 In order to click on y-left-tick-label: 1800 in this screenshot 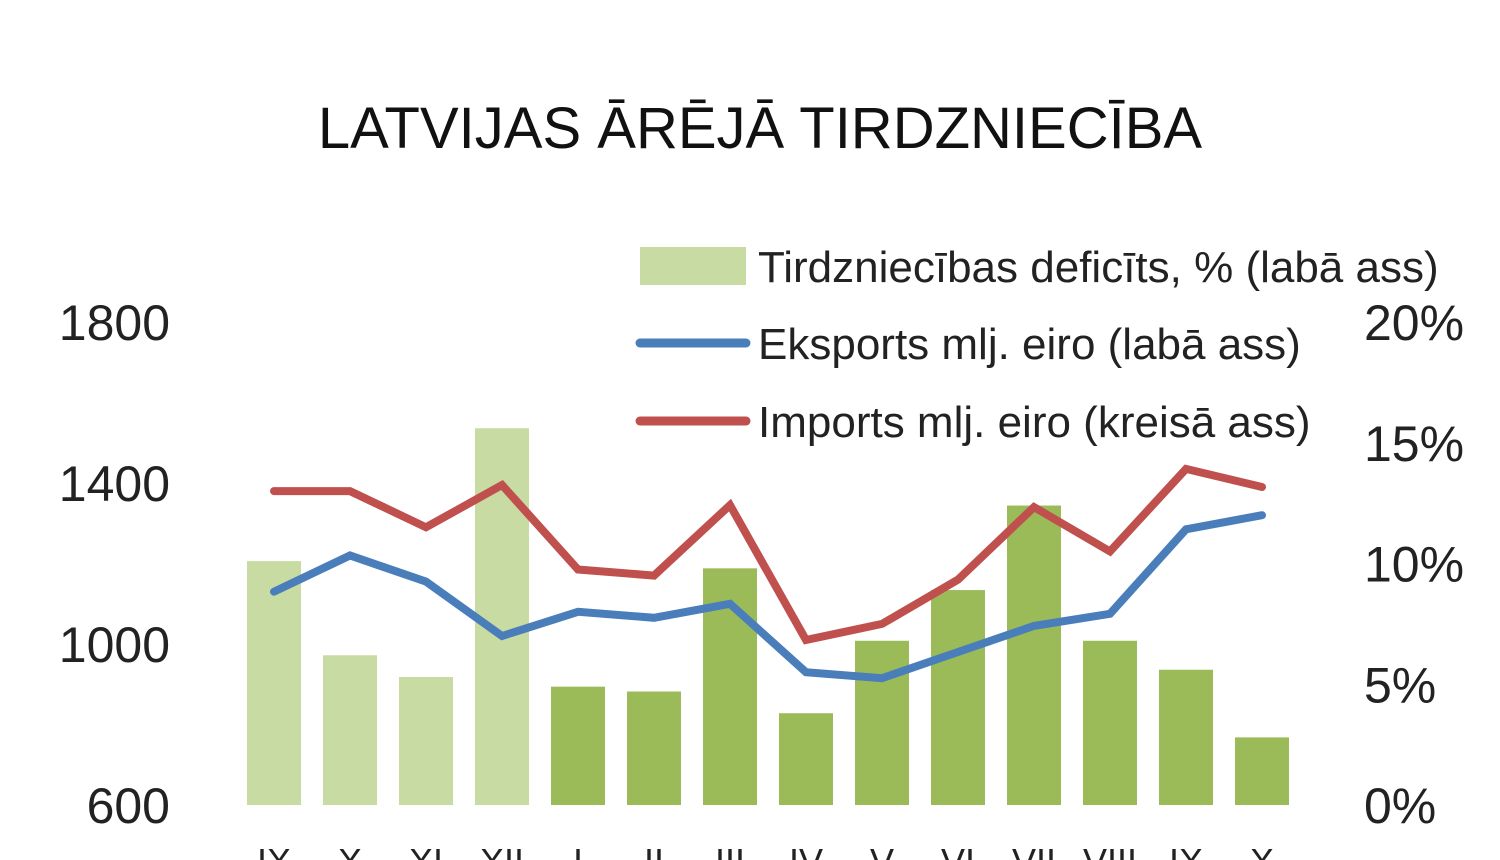, I will do `click(114, 323)`.